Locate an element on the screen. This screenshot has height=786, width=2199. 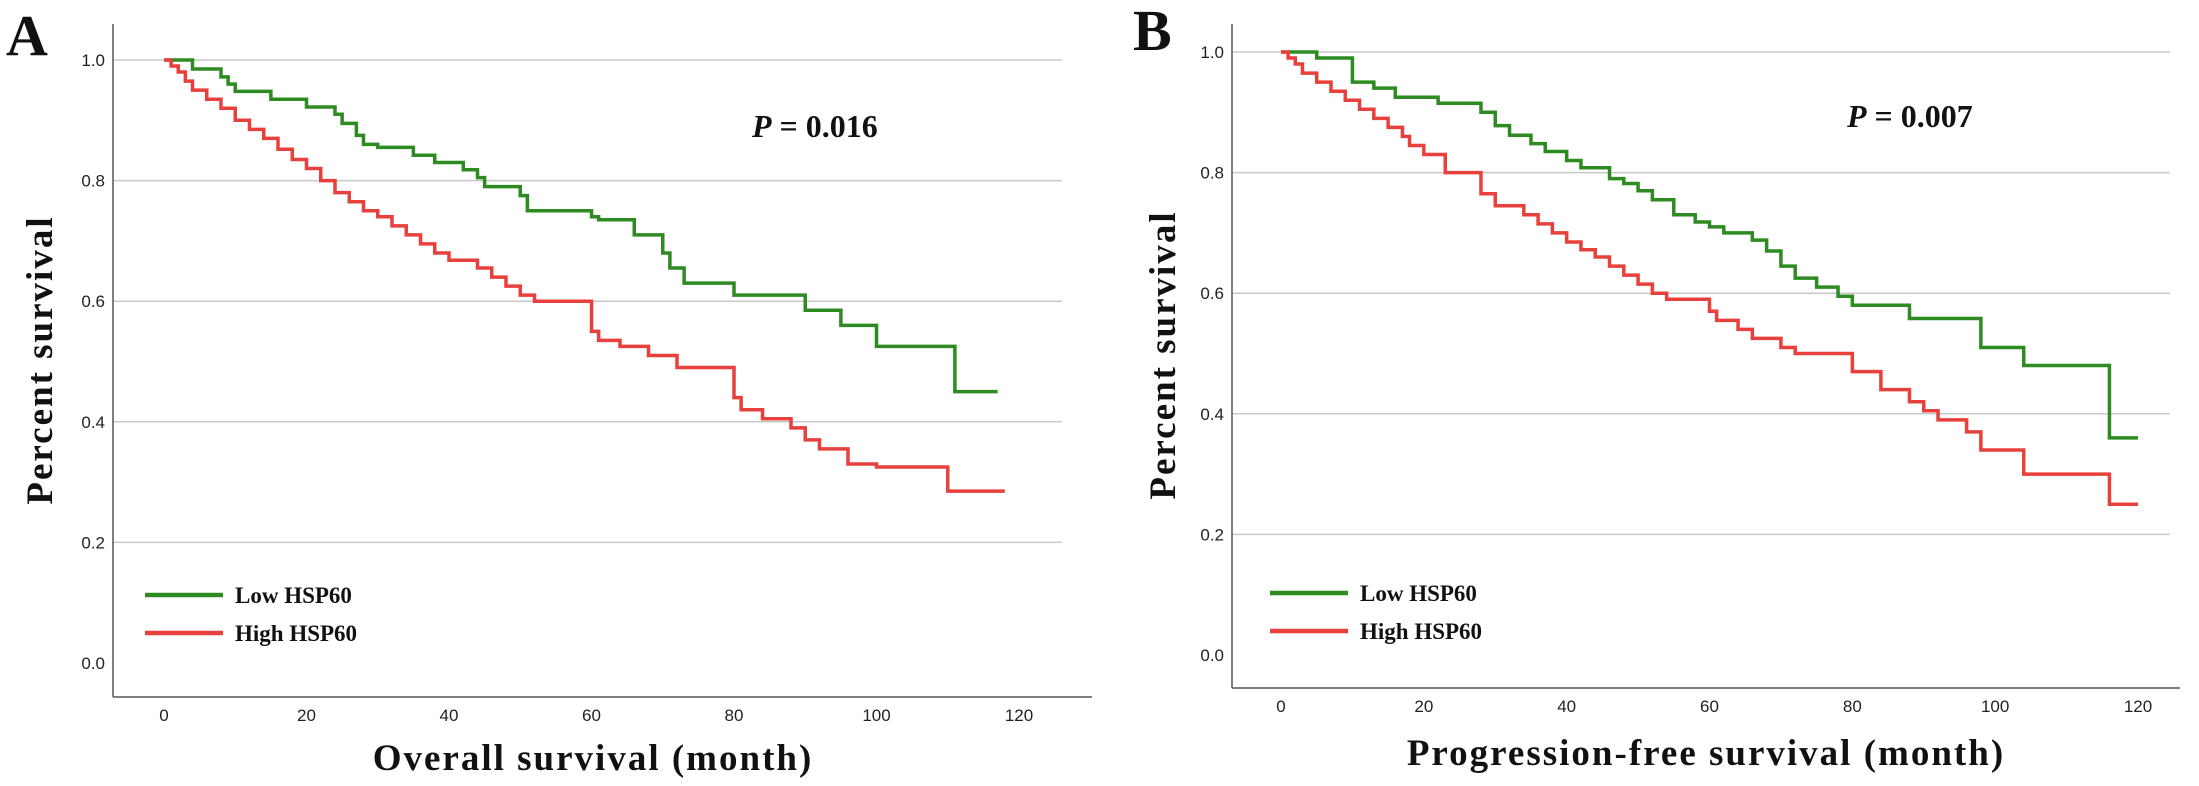
panel-a-p-value: P = 0.016 is located at coordinates (814, 126).